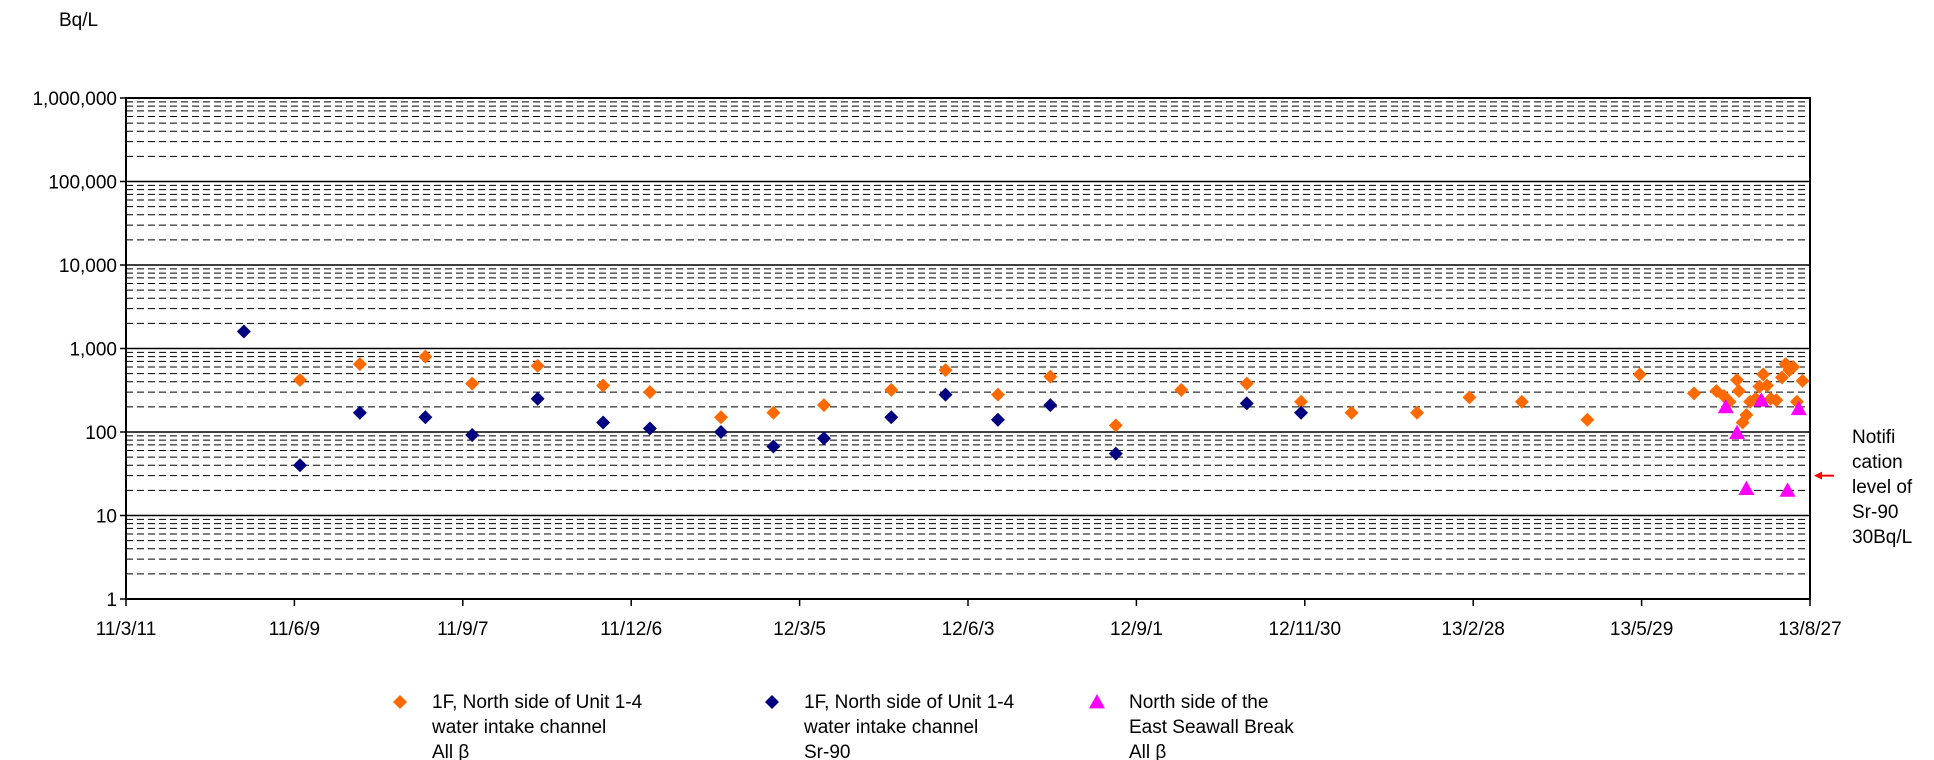 This screenshot has height=760, width=1934. Describe the element at coordinates (101, 433) in the screenshot. I see `y-tick-label: 100` at that location.